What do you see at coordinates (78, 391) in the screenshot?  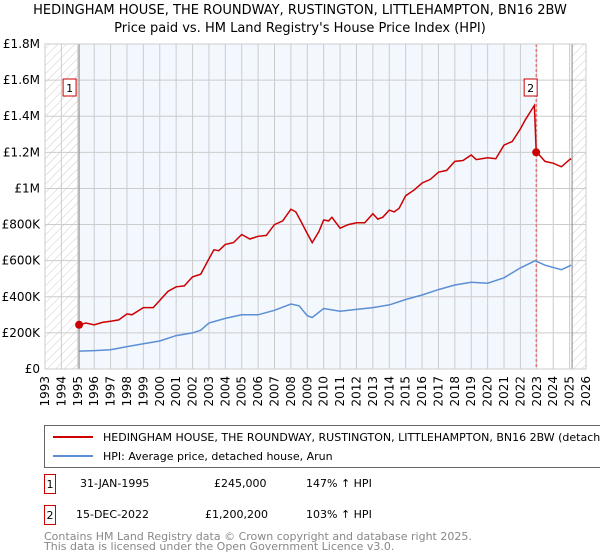 I see `x-tick-label: 1995` at bounding box center [78, 391].